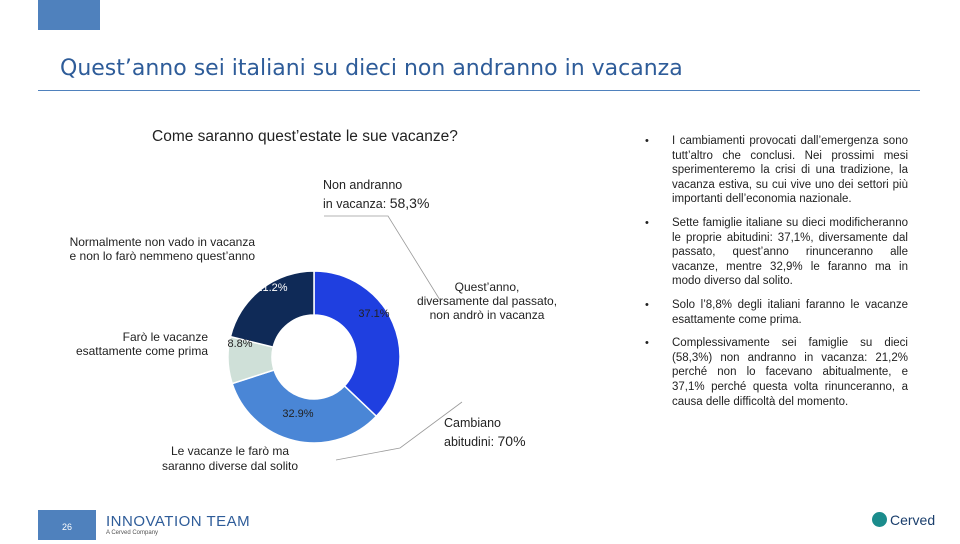 The image size is (960, 544). Describe the element at coordinates (162, 256) in the screenshot. I see `label-non-vado-line2: e non lo farò nemmeno quest’anno` at that location.